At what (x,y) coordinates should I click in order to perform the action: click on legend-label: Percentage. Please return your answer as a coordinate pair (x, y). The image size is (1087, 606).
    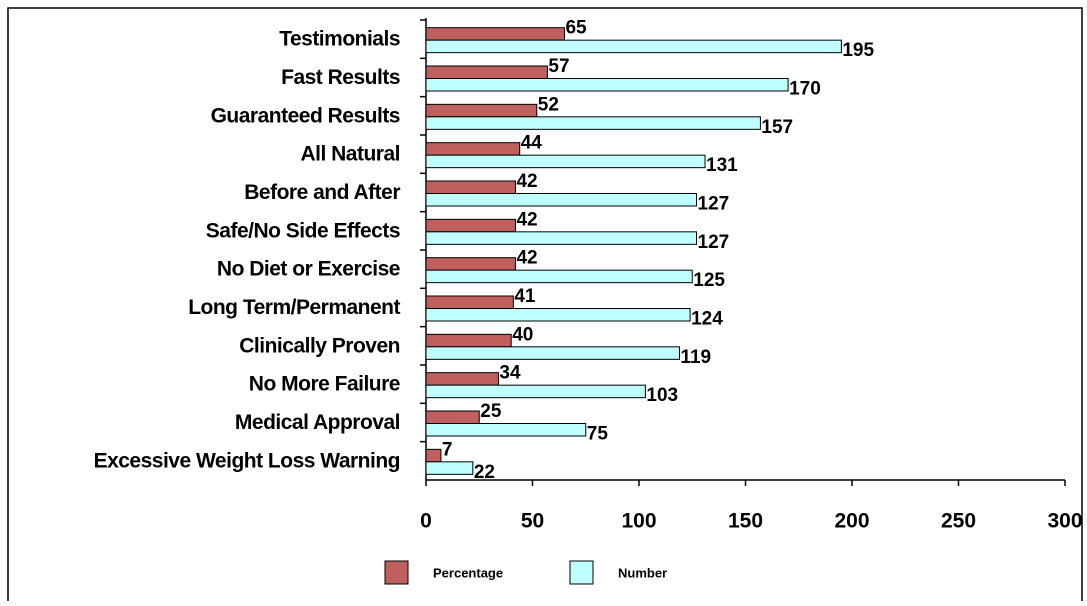
    Looking at the image, I should click on (468, 572).